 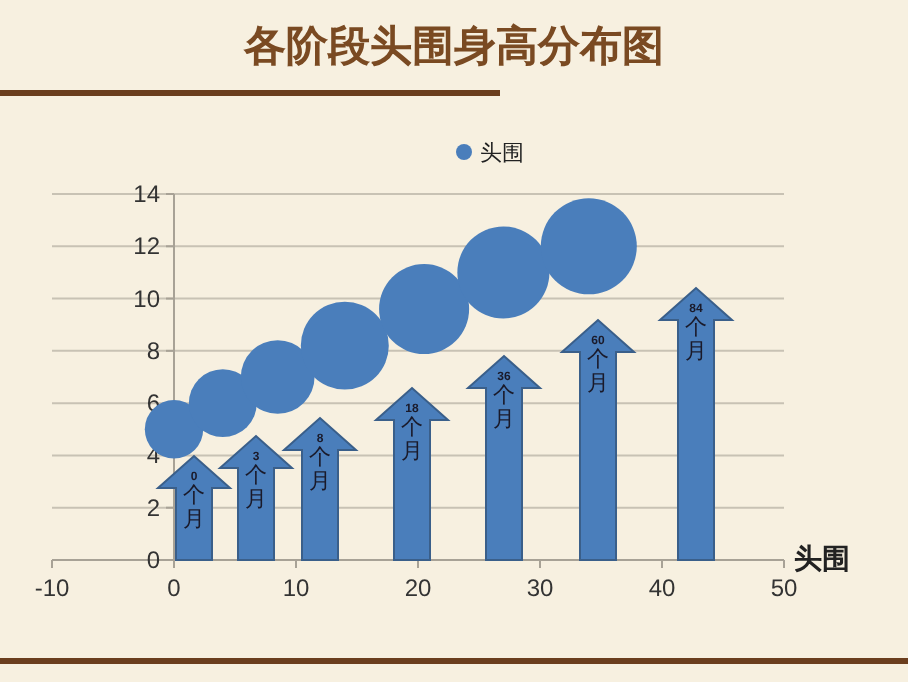 What do you see at coordinates (453, 46) in the screenshot?
I see `chart-title: 各阶段头围身高分布图` at bounding box center [453, 46].